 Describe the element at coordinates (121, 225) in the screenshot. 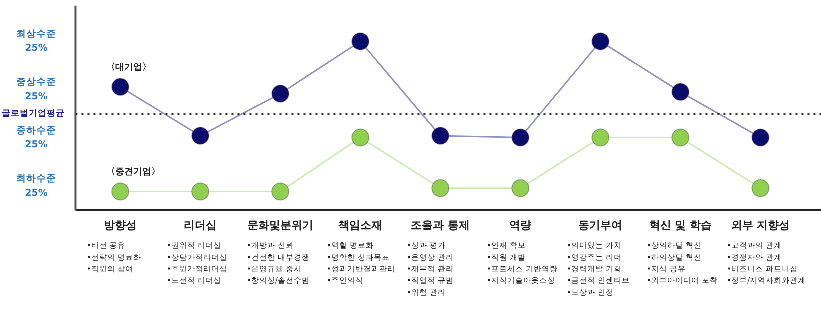

I see `x-tick-label: 방향성` at that location.